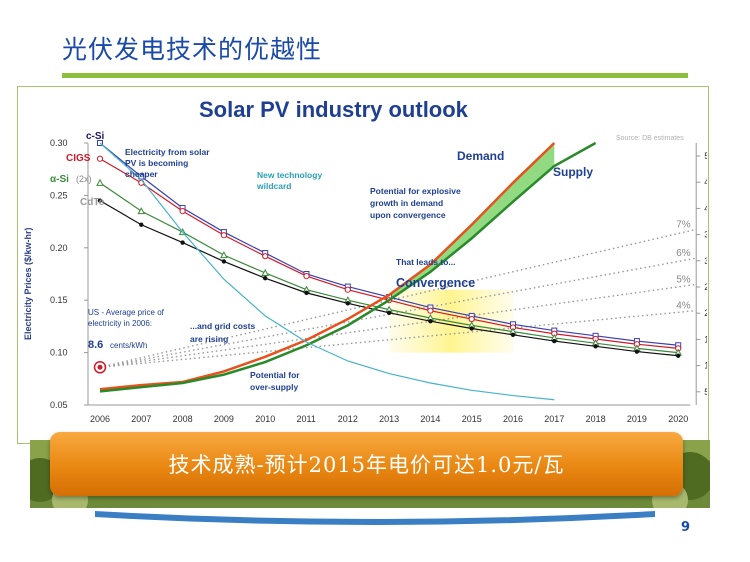 This screenshot has height=562, width=750. I want to click on growth-label: 4%, so click(683, 306).